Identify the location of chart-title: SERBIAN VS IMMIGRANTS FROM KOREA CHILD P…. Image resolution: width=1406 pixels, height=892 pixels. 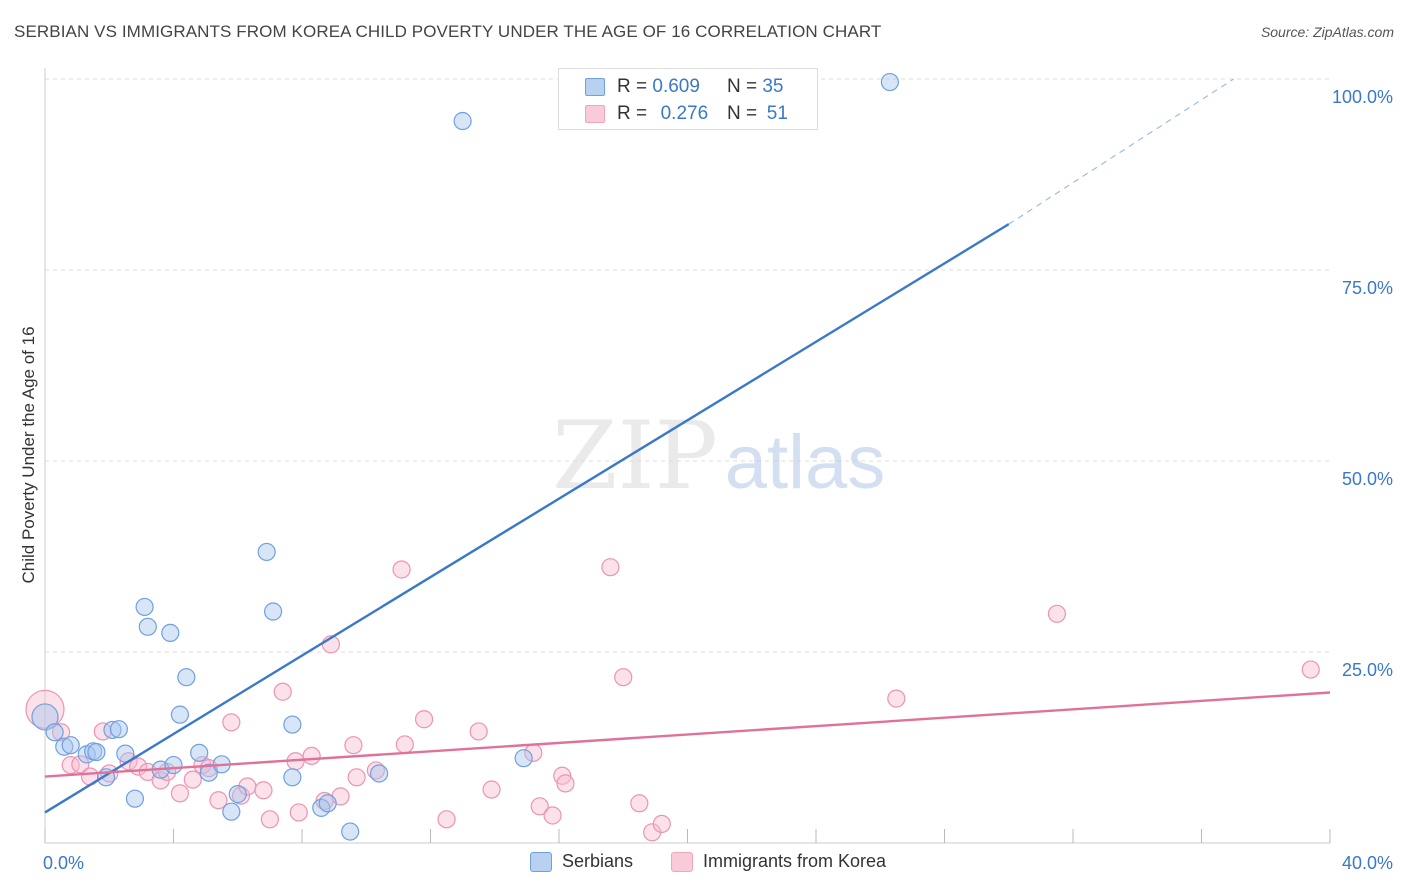
(448, 31).